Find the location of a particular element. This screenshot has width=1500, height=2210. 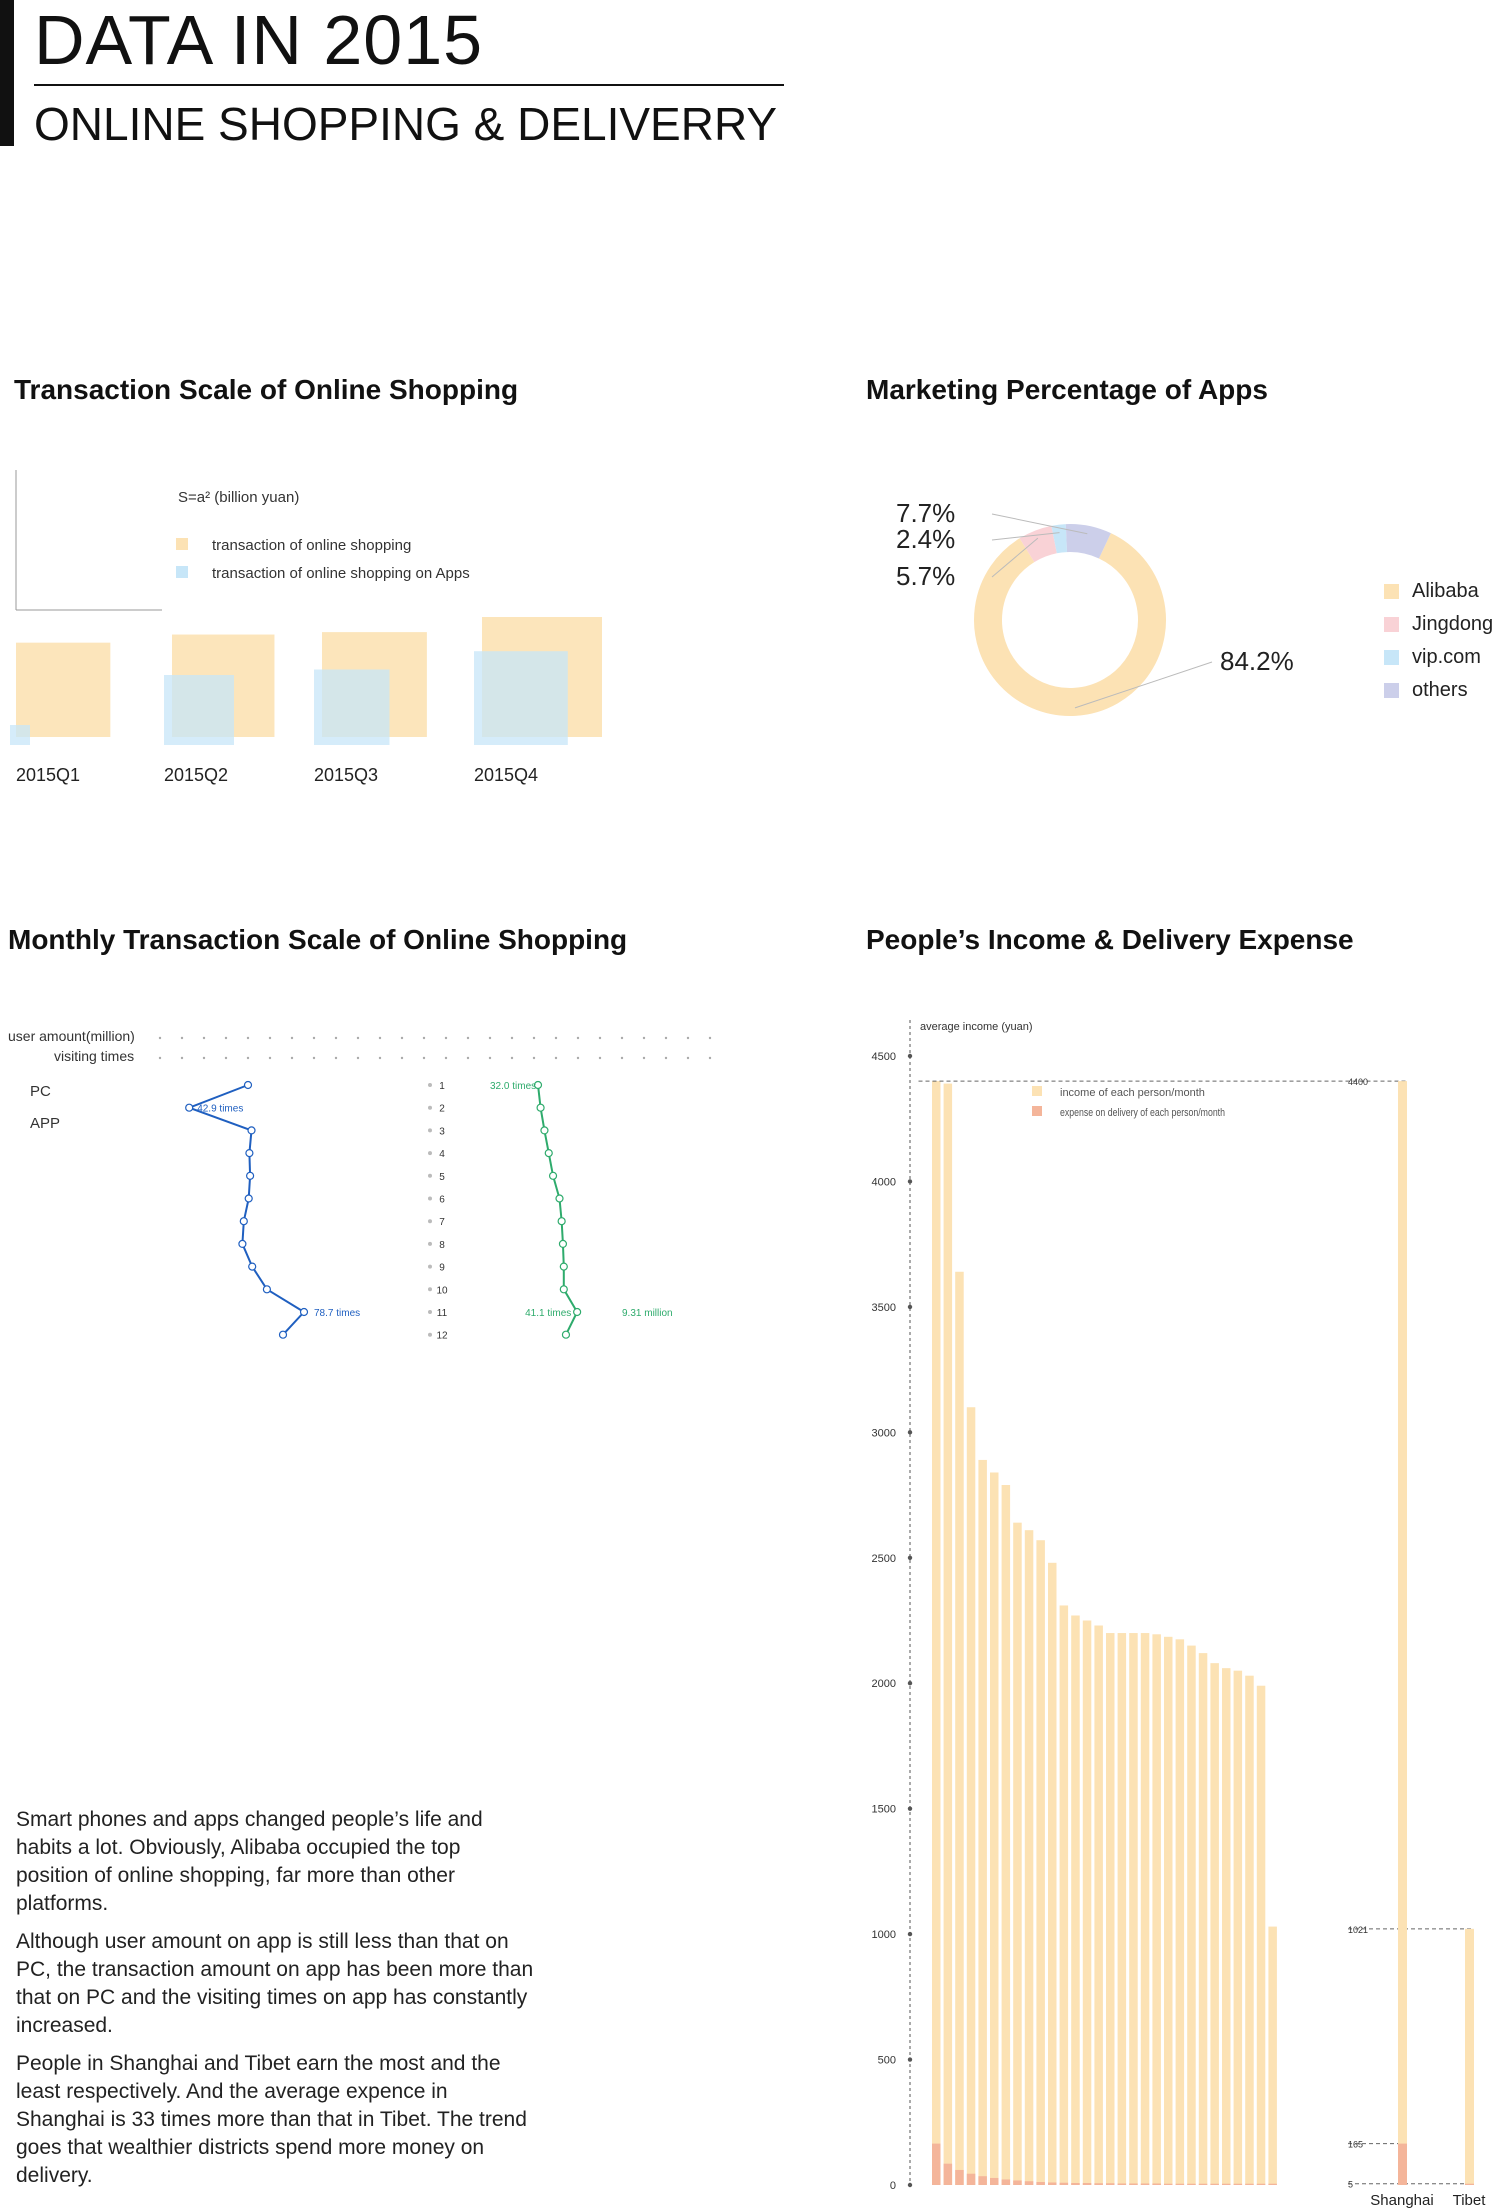

month-label: 6 is located at coordinates (442, 1200).